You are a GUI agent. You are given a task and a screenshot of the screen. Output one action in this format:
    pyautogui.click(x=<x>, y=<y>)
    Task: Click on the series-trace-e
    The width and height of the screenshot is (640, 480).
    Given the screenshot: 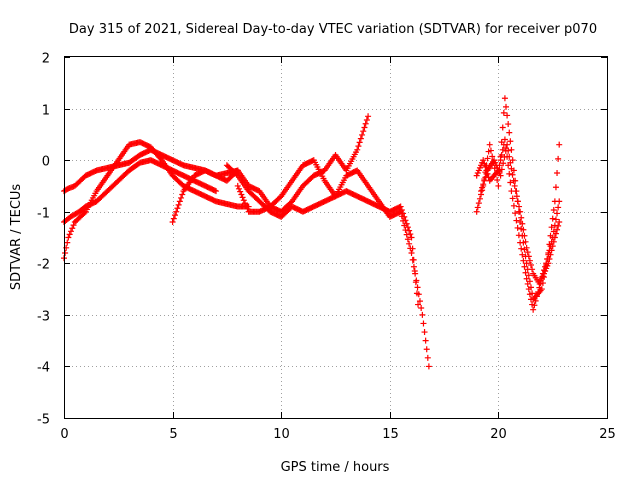 What is the action you would take?
    pyautogui.click(x=327, y=266)
    